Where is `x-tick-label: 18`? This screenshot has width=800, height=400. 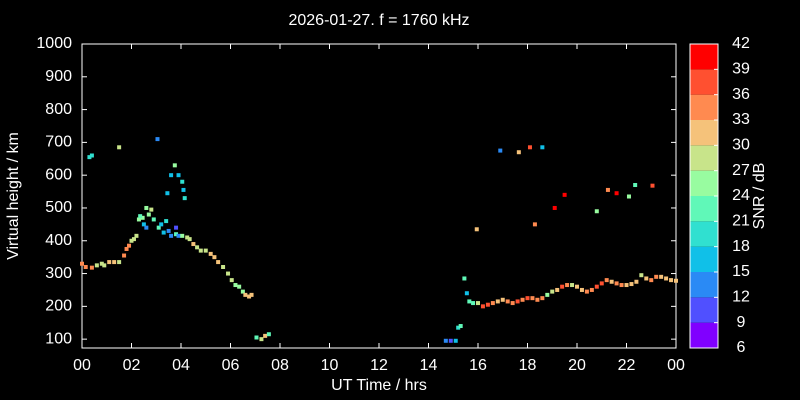
x-tick-label: 18 is located at coordinates (528, 365).